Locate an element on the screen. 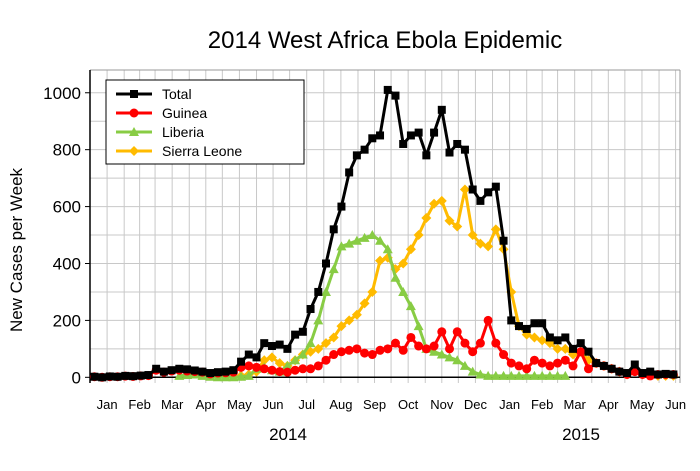 This screenshot has width=700, height=471. legend: Total Guinea Liberia Sierra Leone is located at coordinates (205, 122).